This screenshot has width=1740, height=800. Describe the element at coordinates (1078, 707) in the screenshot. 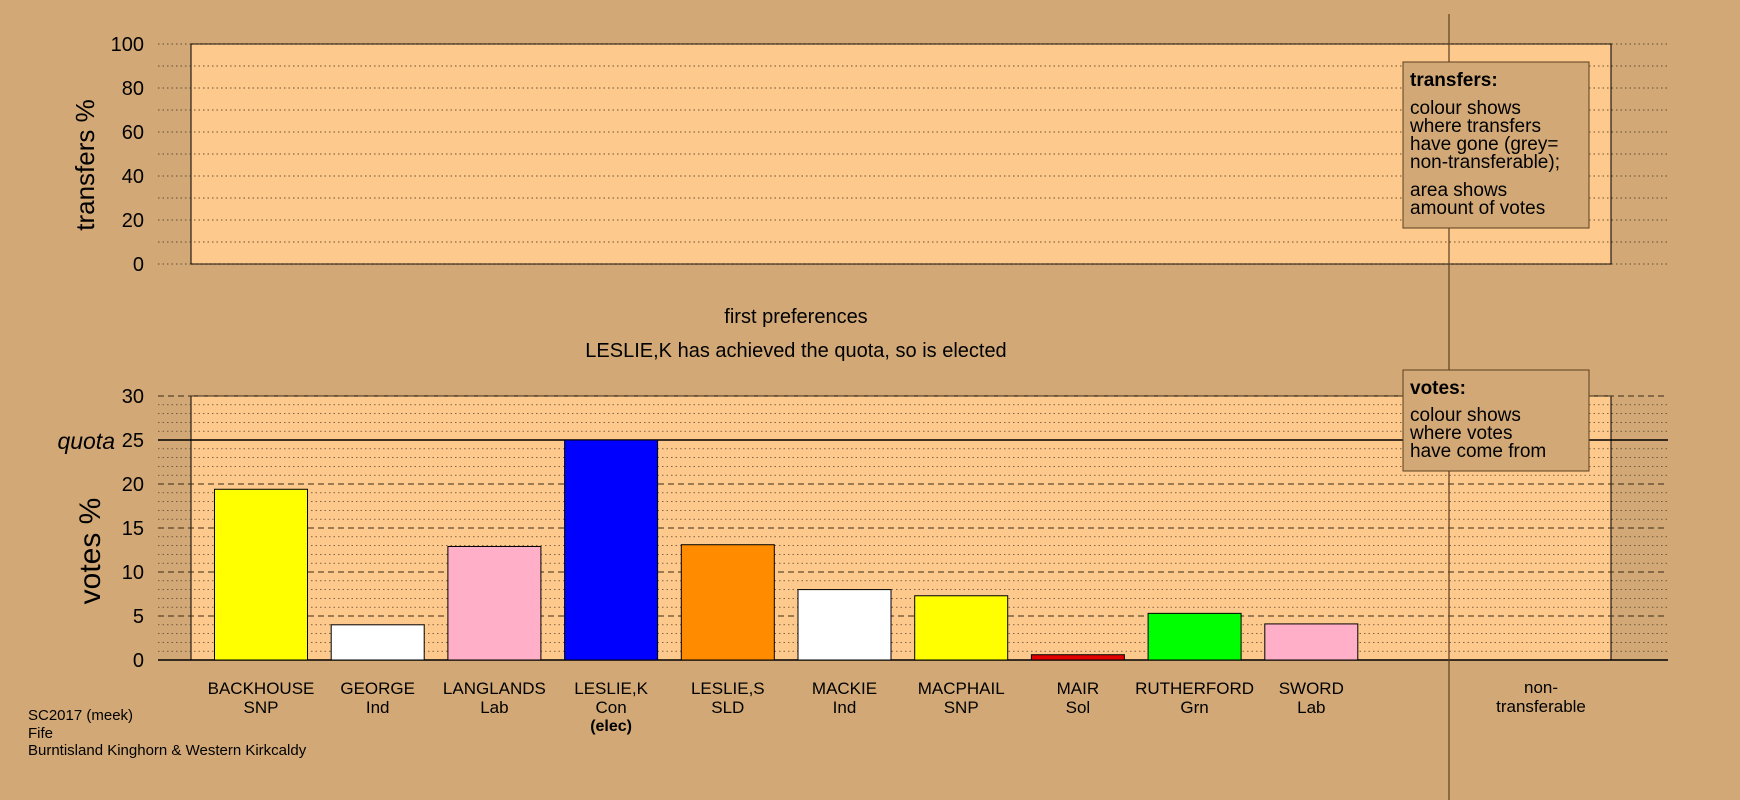

I see `candidate-party: Sol` at that location.